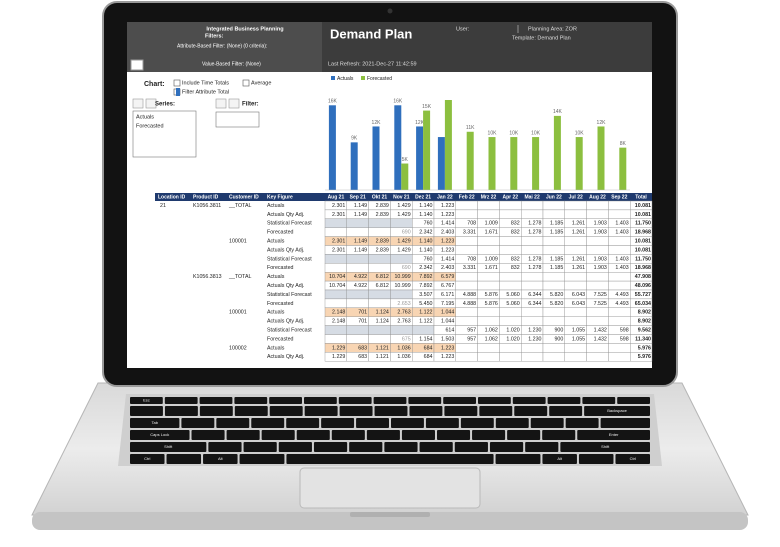 Image resolution: width=780 pixels, height=547 pixels. Describe the element at coordinates (280, 198) in the screenshot. I see `column-header: Key Figure` at that location.